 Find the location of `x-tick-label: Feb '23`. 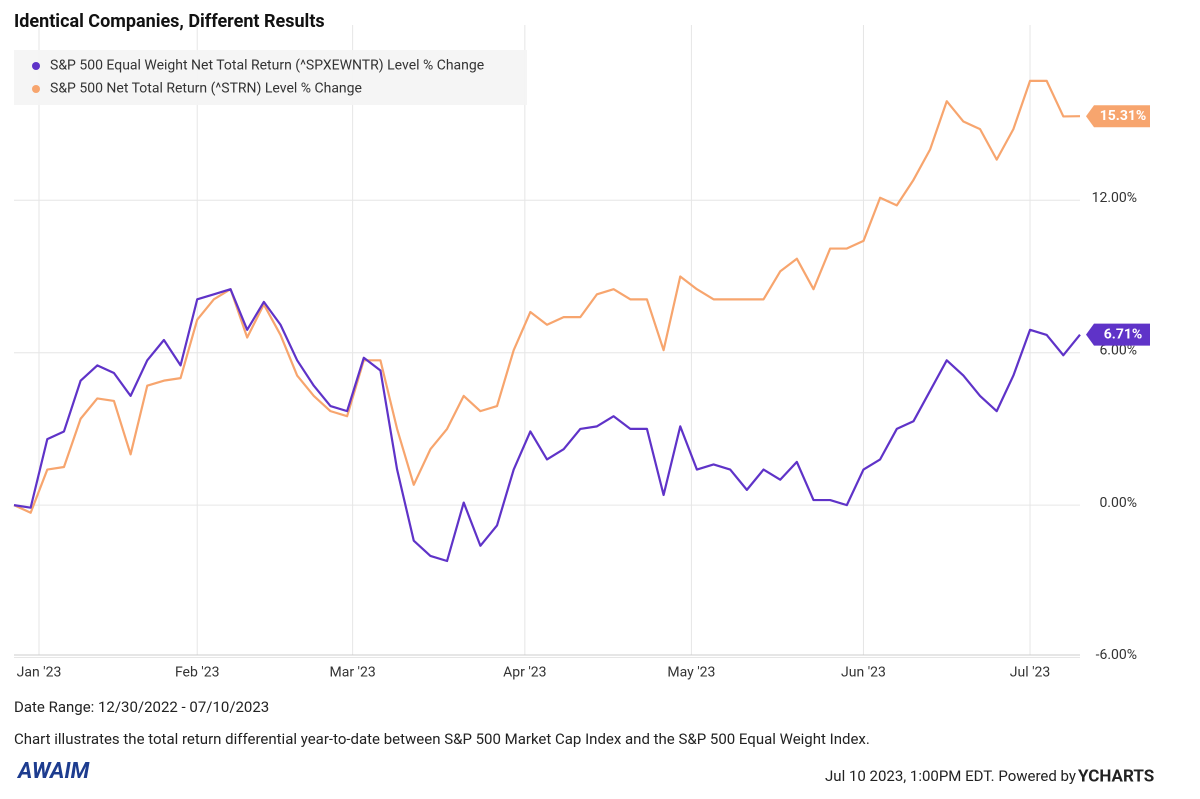

x-tick-label: Feb '23 is located at coordinates (197, 673).